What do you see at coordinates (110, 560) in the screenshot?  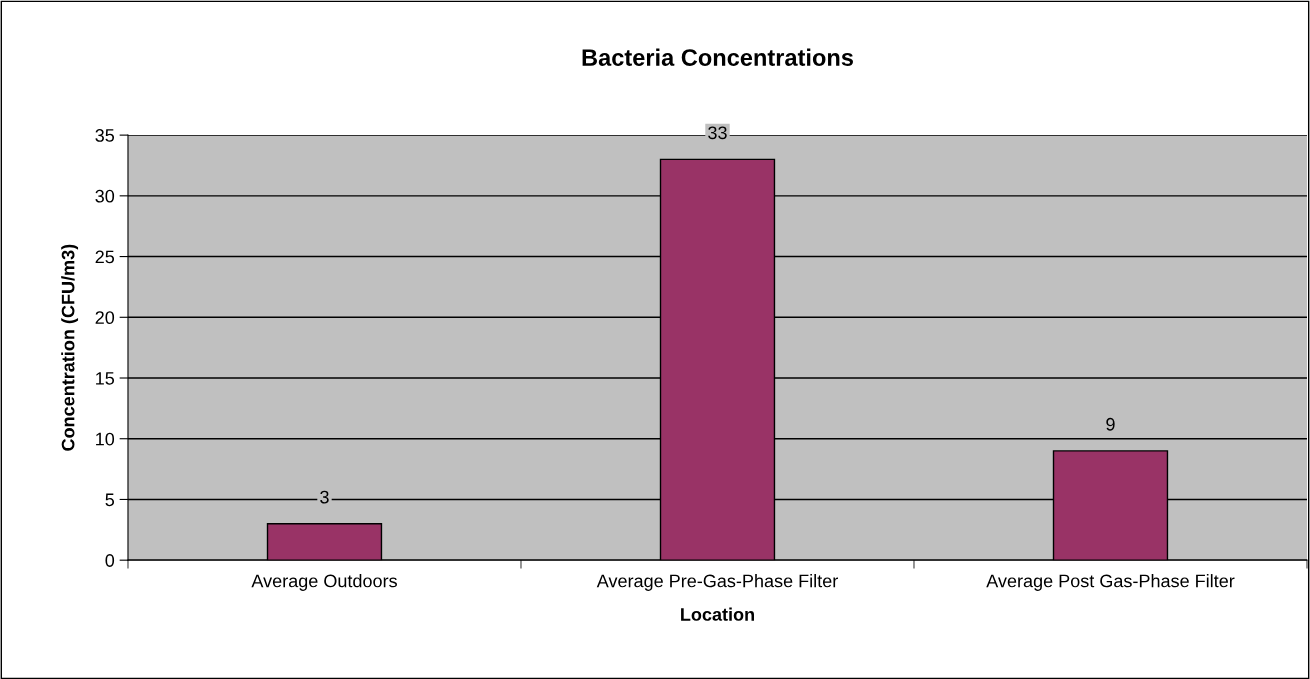 I see `y-tick-label: 0` at bounding box center [110, 560].